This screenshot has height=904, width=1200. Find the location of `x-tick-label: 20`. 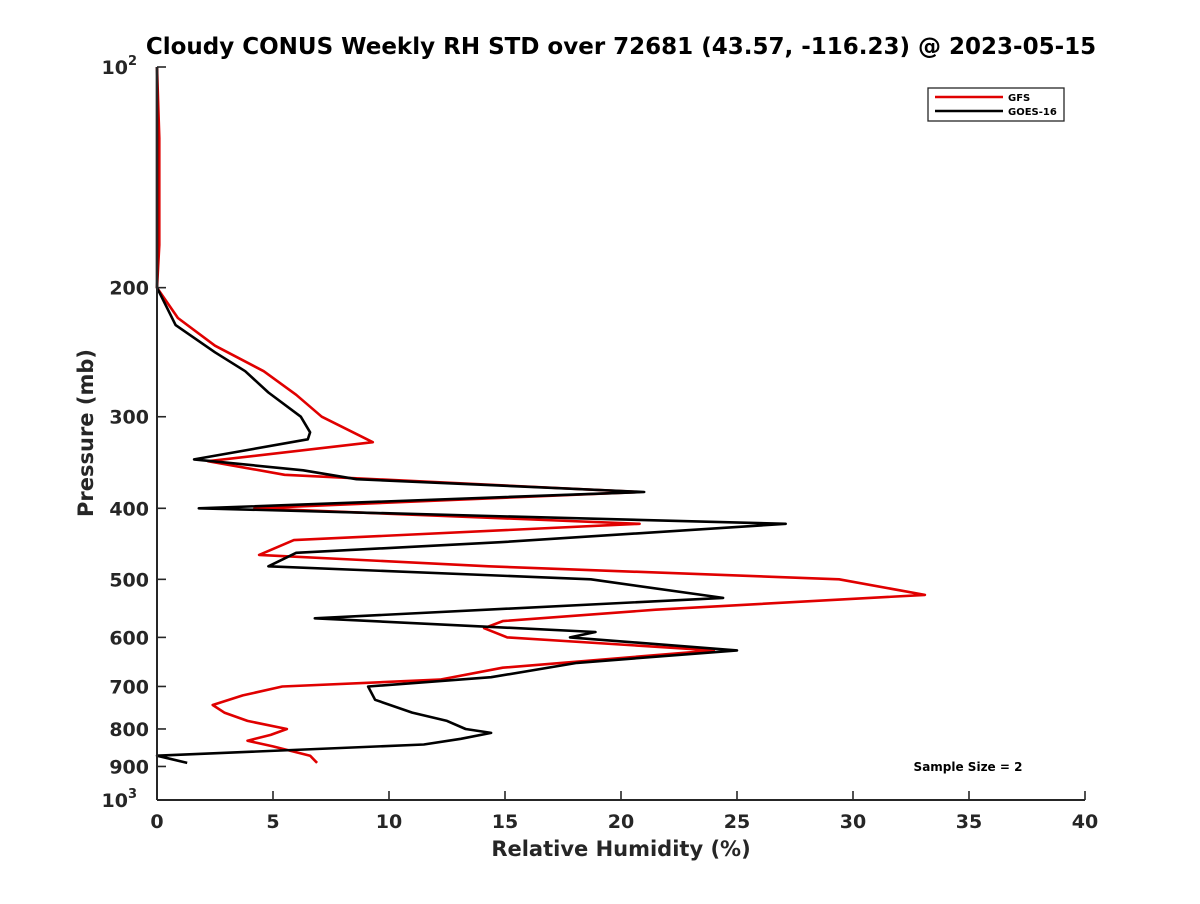

x-tick-label: 20 is located at coordinates (621, 822).